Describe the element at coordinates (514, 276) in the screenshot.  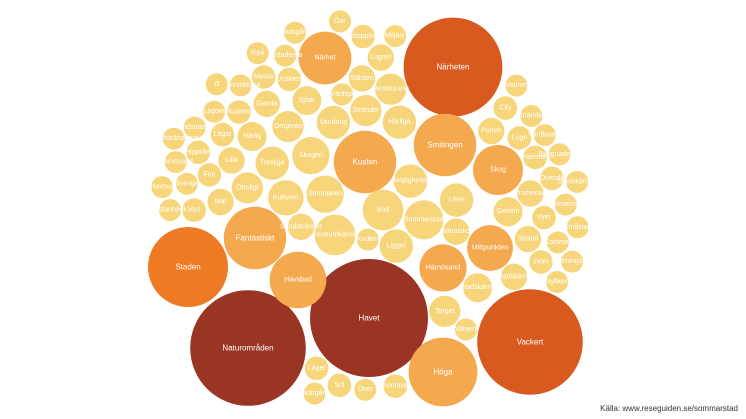
I see `bubble-label: Stadskärna` at that location.